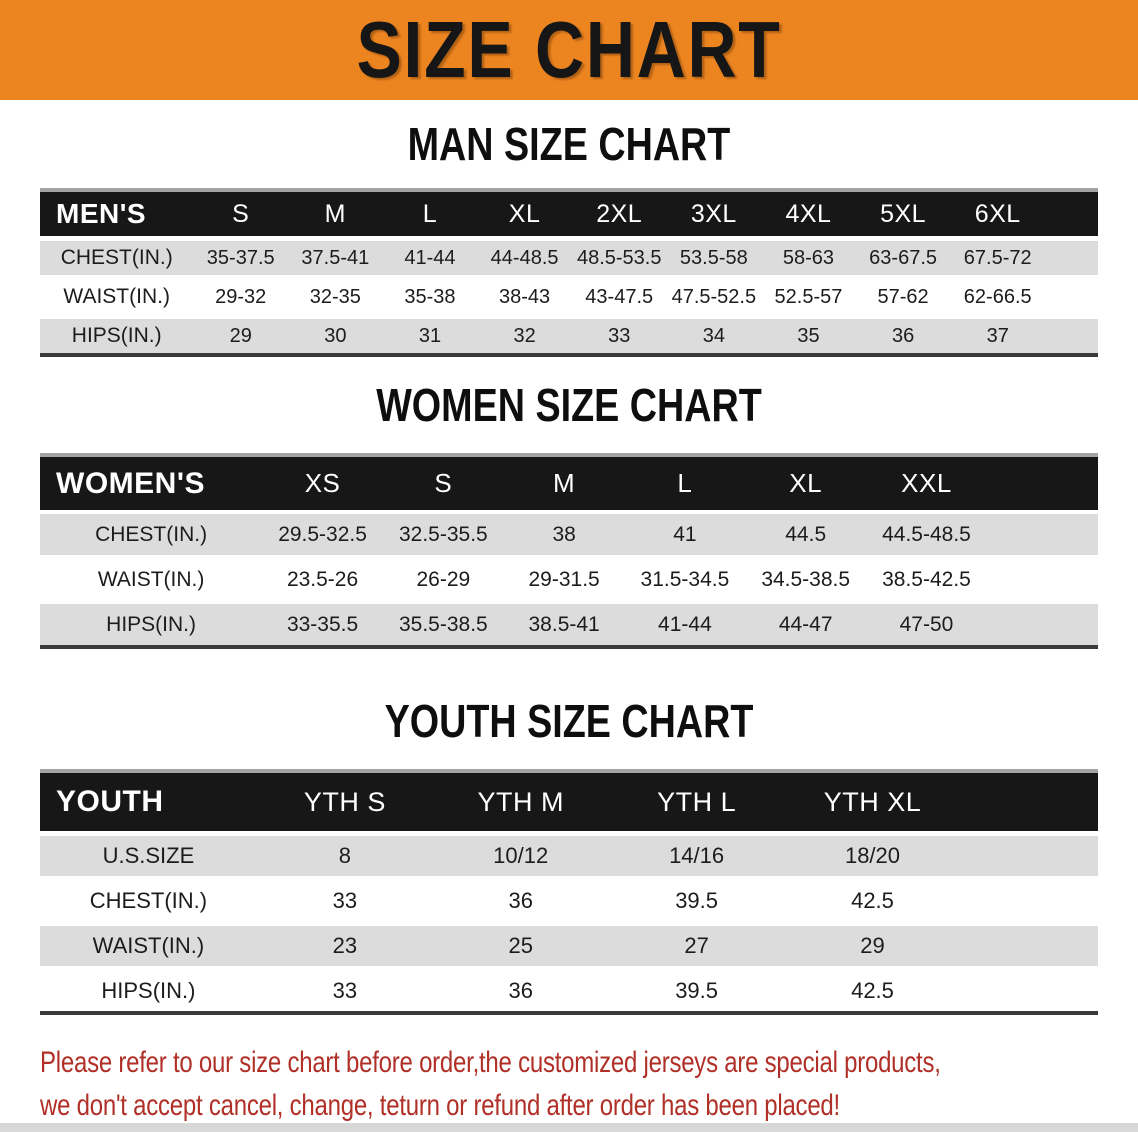 The width and height of the screenshot is (1138, 1132). Describe the element at coordinates (564, 532) in the screenshot. I see `size-value-cell: 38` at that location.